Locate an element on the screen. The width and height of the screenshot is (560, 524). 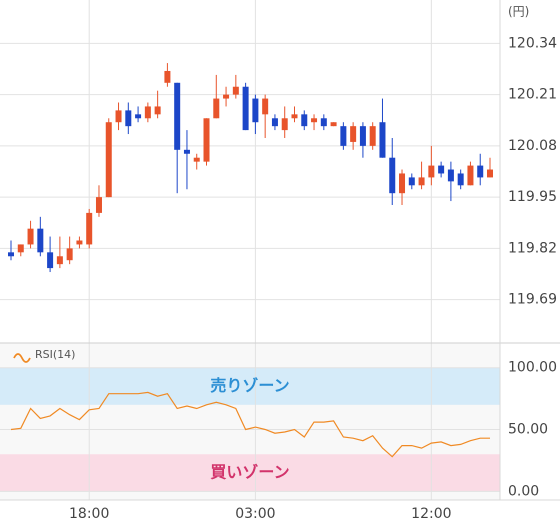
zone-label: 買いゾーン is located at coordinates (249, 471).